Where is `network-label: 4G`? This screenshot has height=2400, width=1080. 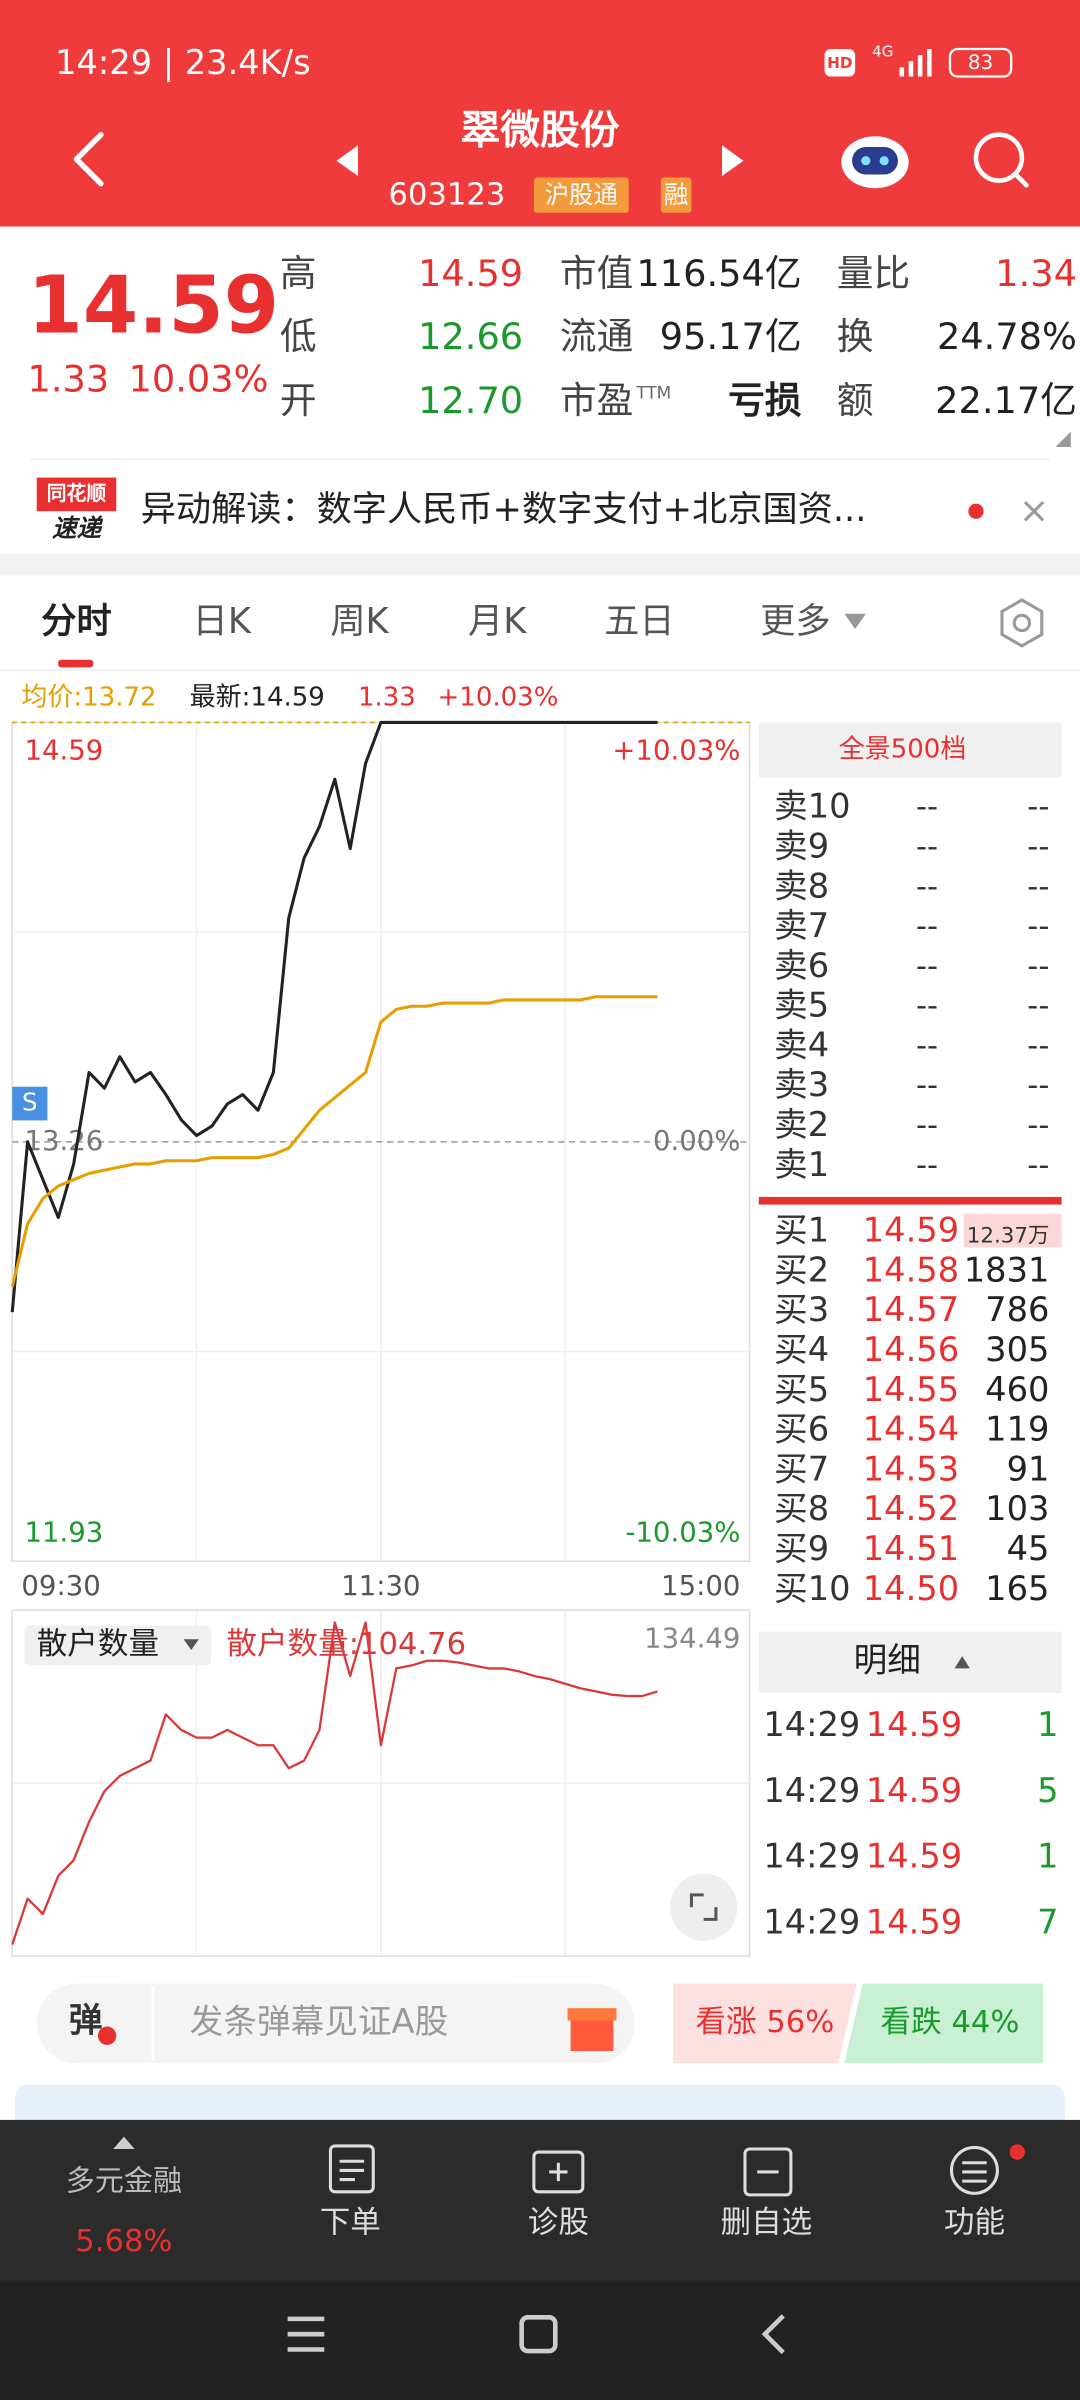
network-label: 4G is located at coordinates (883, 52).